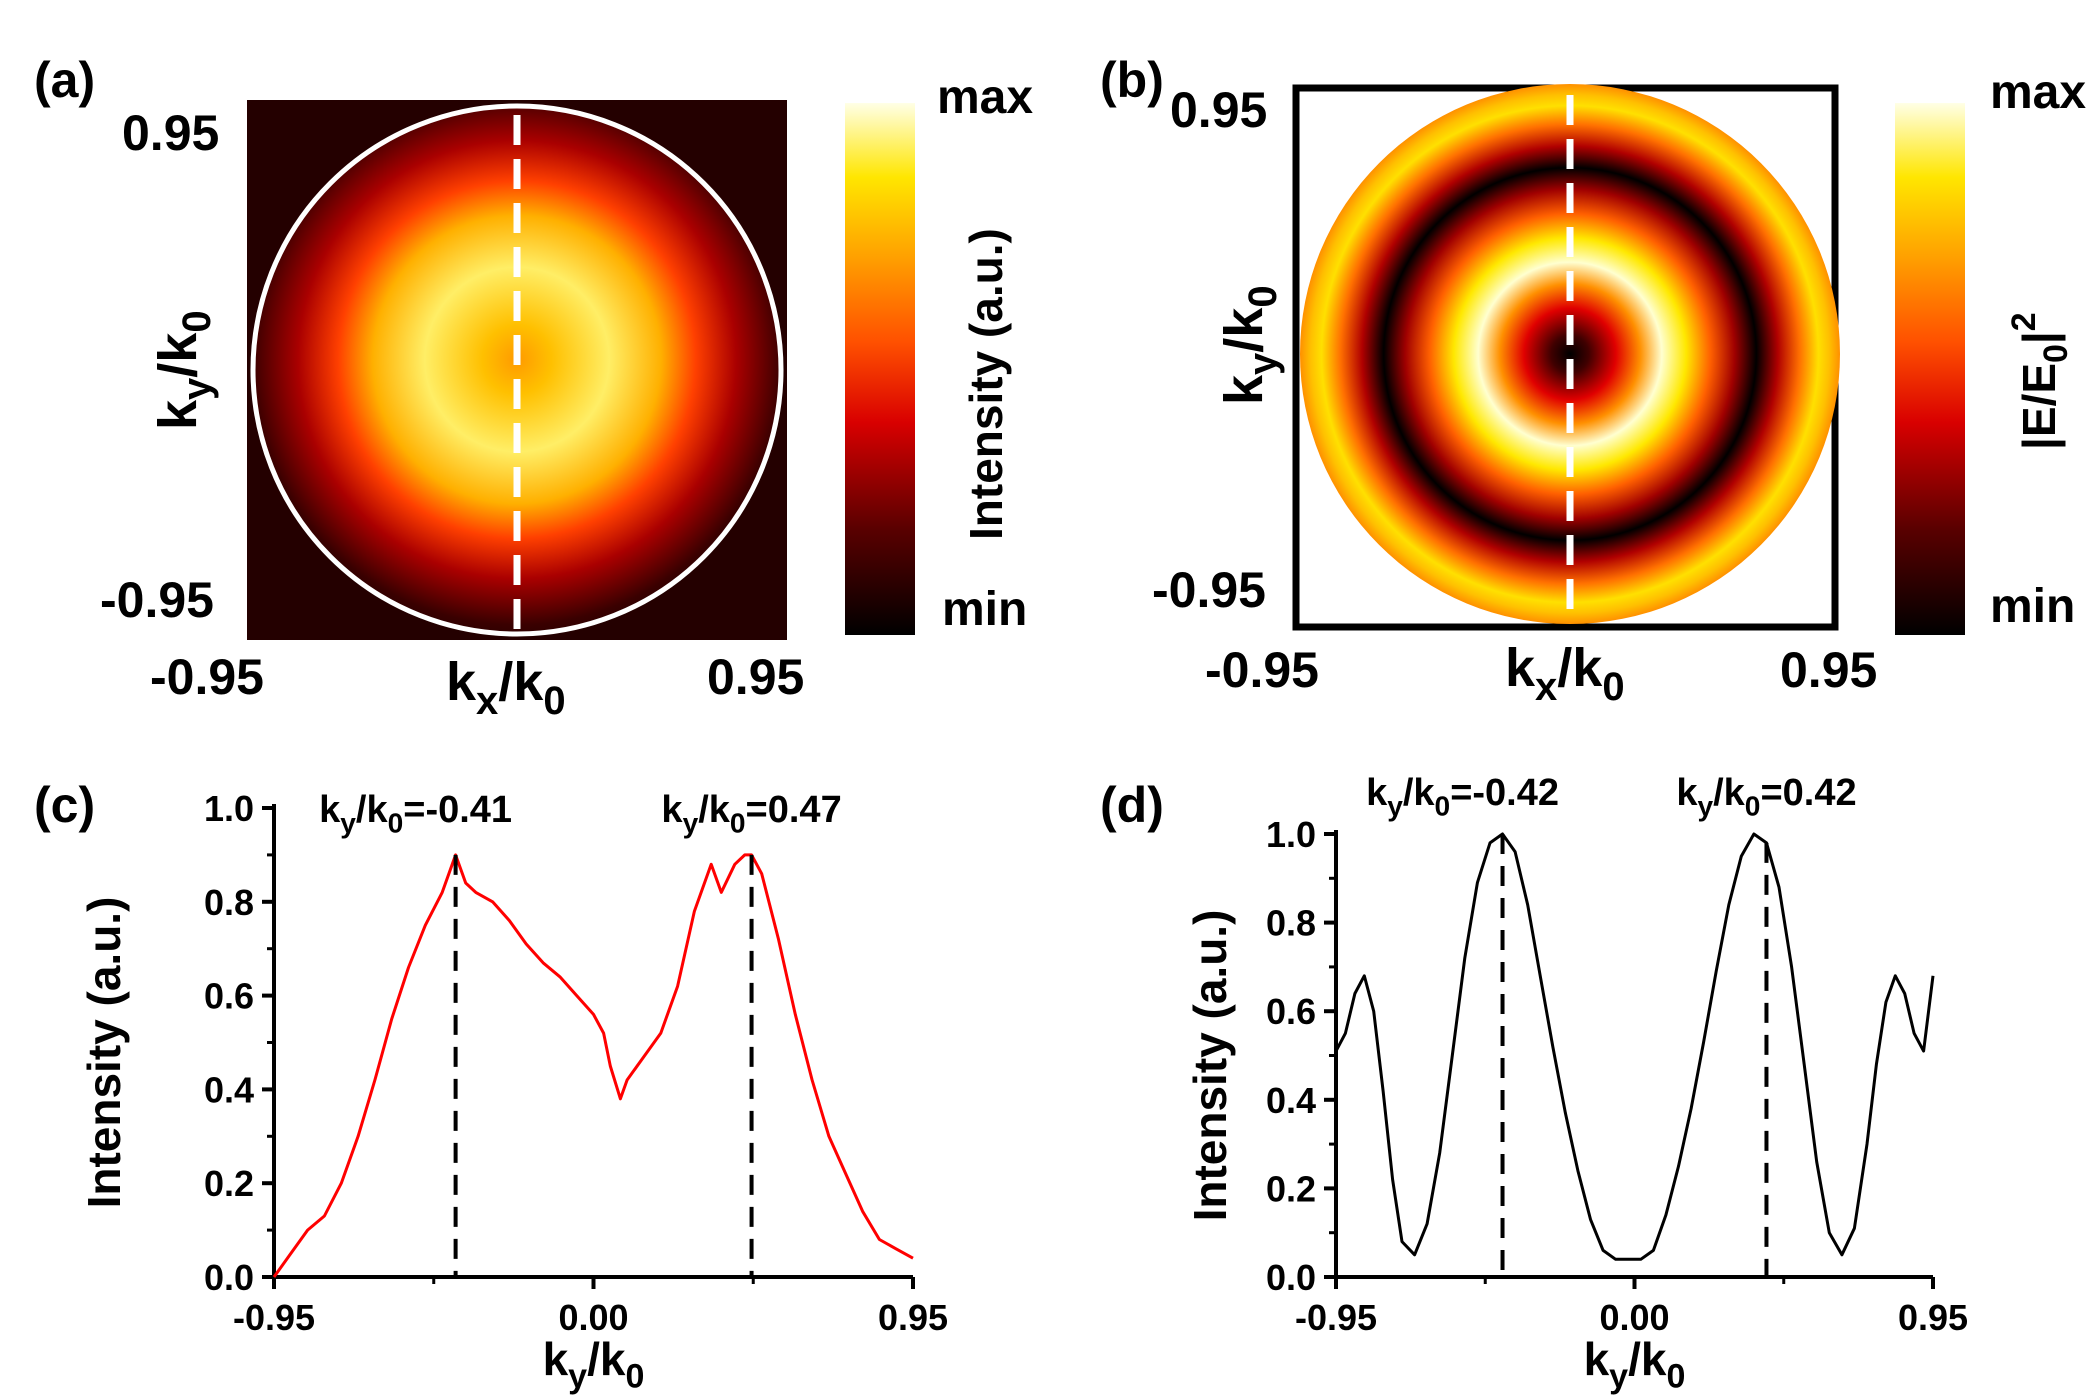 The height and width of the screenshot is (1398, 2100). Describe the element at coordinates (207, 677) in the screenshot. I see `panel-a-x-min-label: -0.95` at that location.